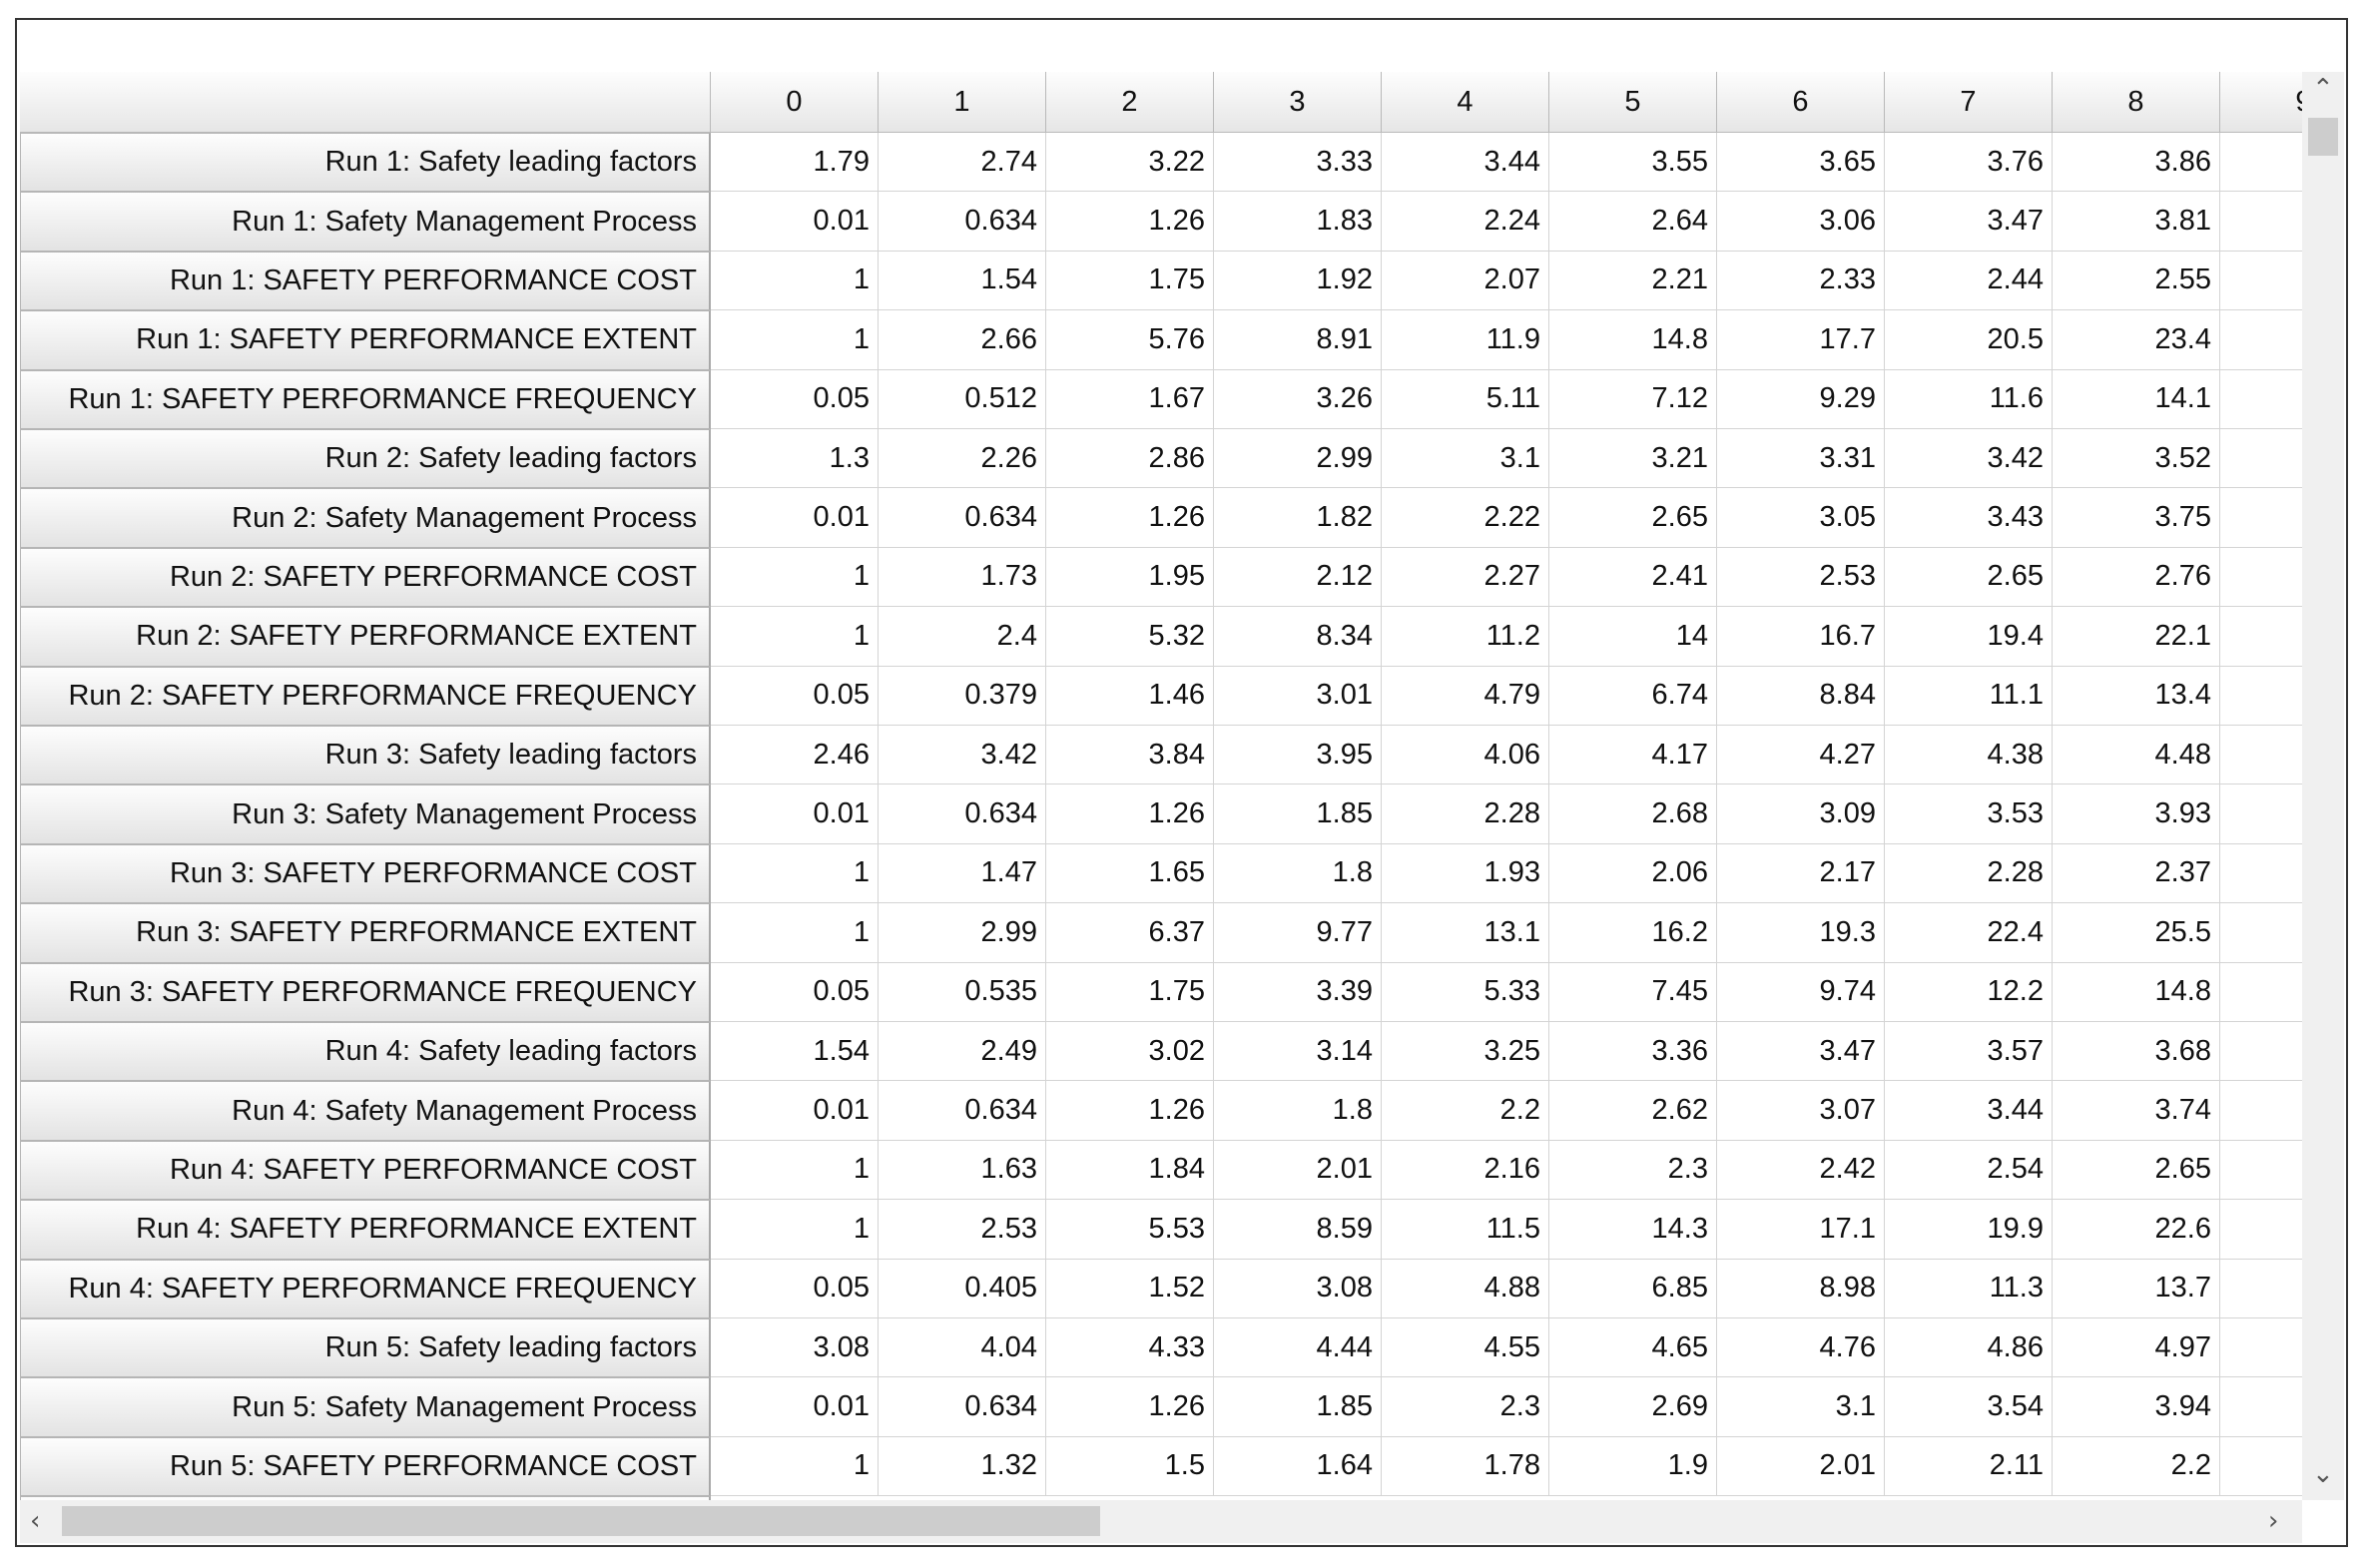 This screenshot has height=1568, width=2366. Describe the element at coordinates (1969, 696) in the screenshot. I see `data-cell: 11.1` at that location.